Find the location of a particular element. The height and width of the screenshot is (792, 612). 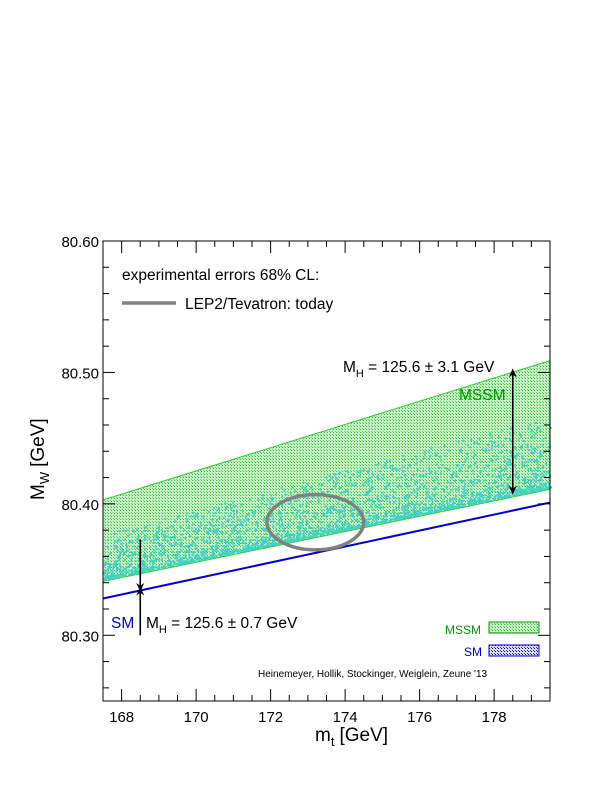

mssm-mh-main: M is located at coordinates (349, 367).